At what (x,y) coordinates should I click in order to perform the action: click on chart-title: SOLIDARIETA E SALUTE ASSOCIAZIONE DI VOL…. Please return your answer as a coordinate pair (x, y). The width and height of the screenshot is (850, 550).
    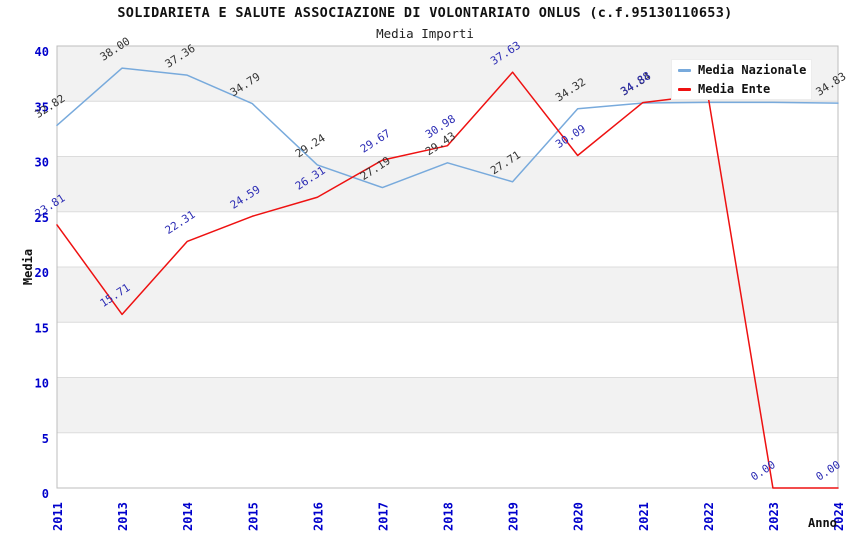
    Looking at the image, I should click on (425, 13).